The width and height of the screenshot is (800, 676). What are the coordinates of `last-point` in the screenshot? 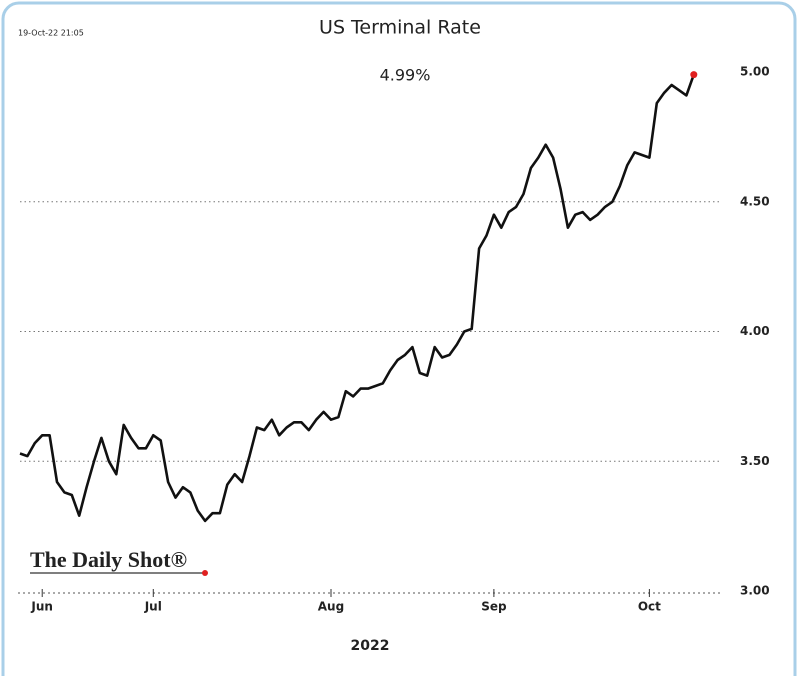 It's located at (694, 75).